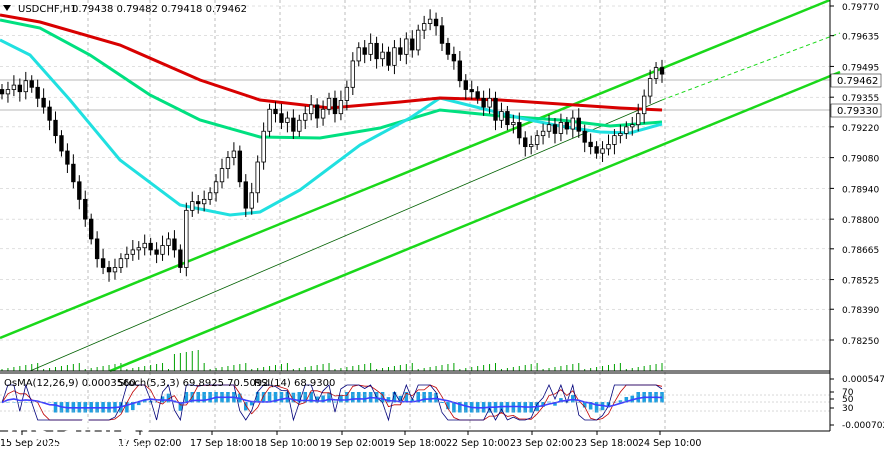  I want to click on current-price-box, so click(856, 80).